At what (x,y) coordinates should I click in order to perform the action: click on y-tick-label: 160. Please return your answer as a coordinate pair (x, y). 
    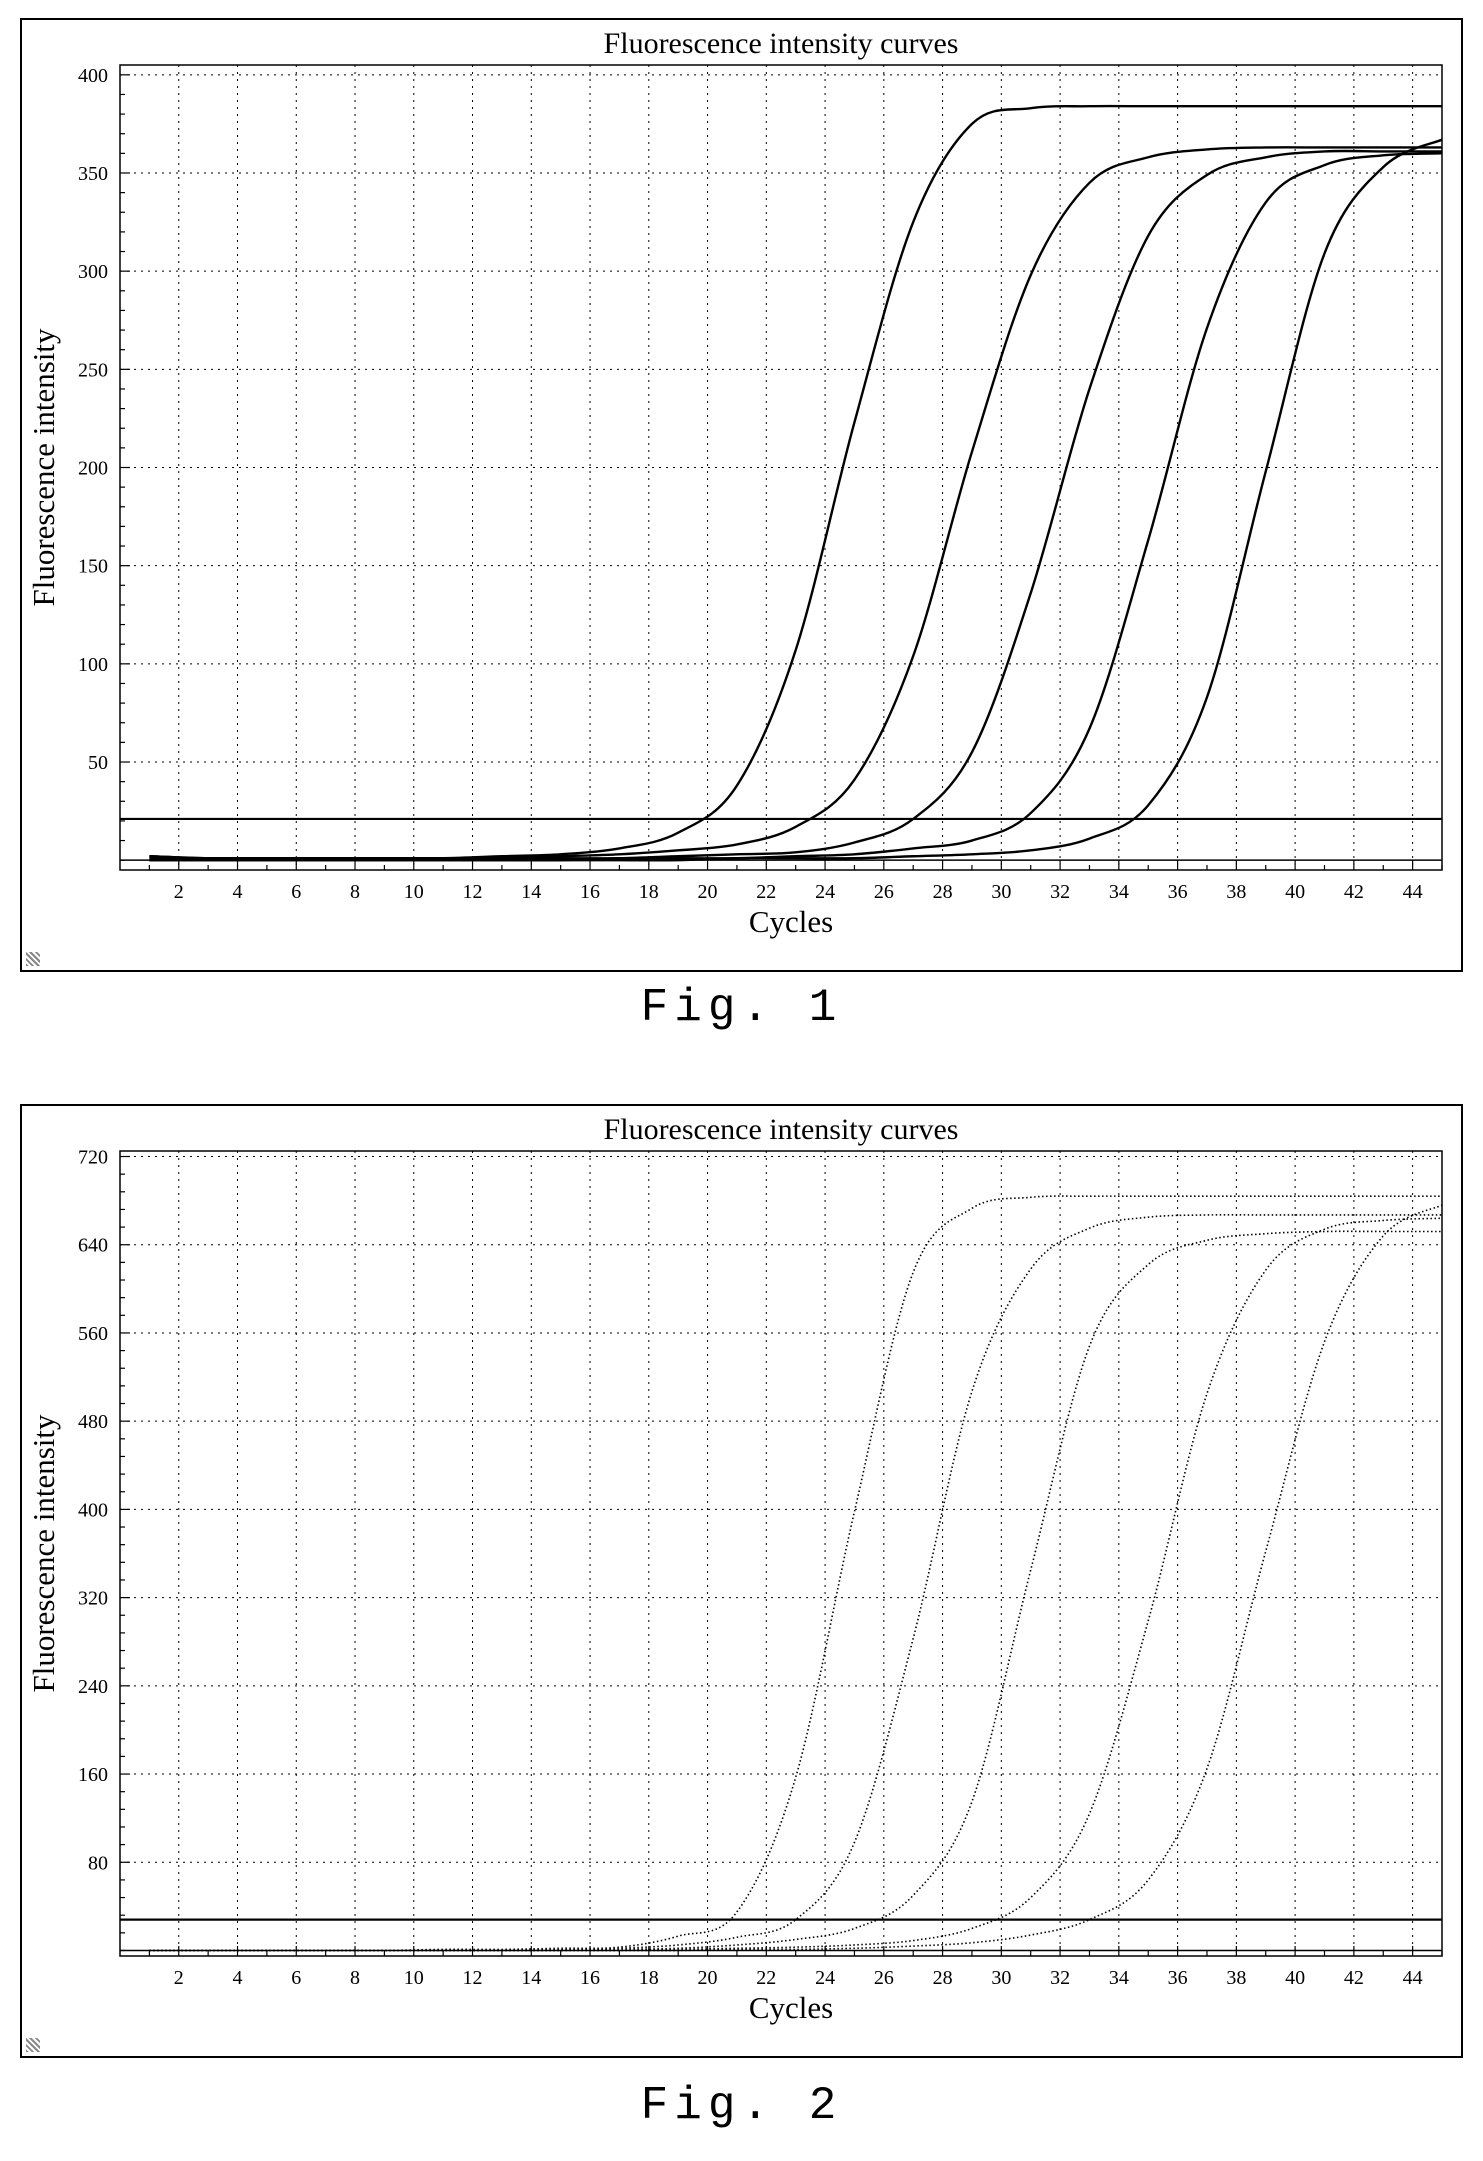
    Looking at the image, I should click on (93, 1775).